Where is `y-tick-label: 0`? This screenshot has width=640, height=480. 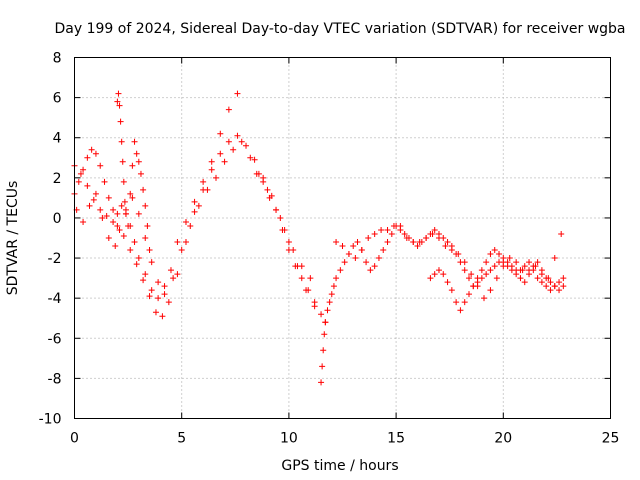 y-tick-label: 0 is located at coordinates (57, 219).